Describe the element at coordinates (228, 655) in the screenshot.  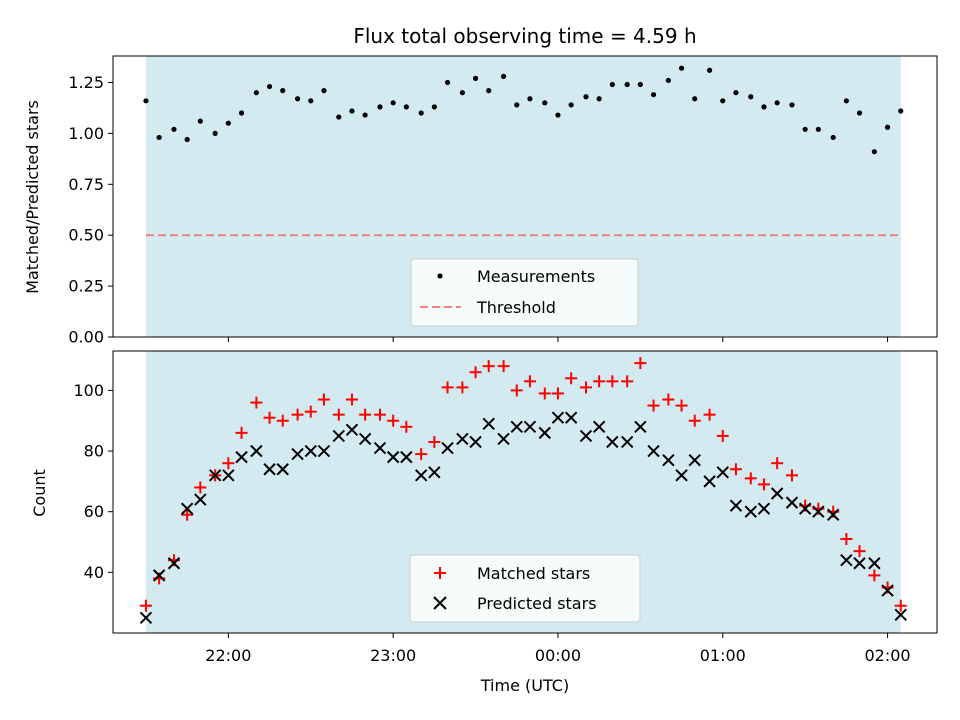
I see `x-tick-label: 22:00` at that location.